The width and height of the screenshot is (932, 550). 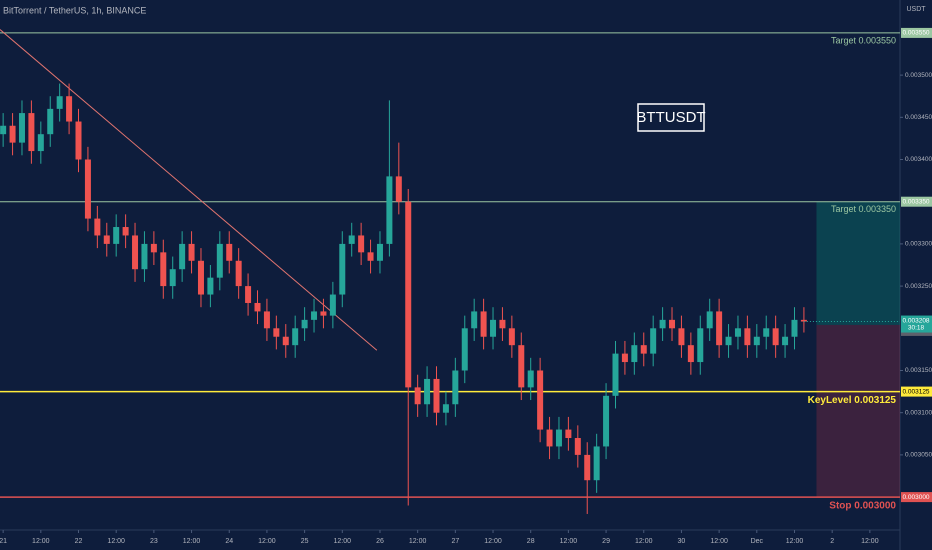 What do you see at coordinates (915, 391) in the screenshot?
I see `level-tag-label: 0.003125` at bounding box center [915, 391].